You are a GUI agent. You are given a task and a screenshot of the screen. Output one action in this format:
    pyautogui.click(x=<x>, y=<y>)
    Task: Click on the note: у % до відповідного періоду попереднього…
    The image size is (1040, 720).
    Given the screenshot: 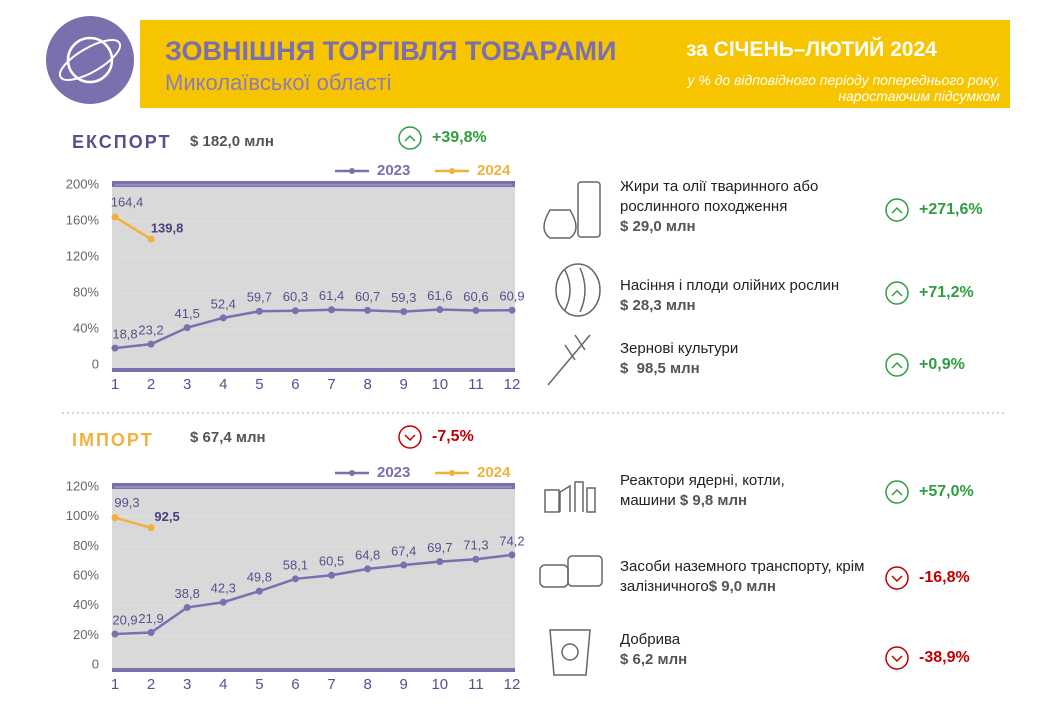 What is the action you would take?
    pyautogui.click(x=843, y=88)
    